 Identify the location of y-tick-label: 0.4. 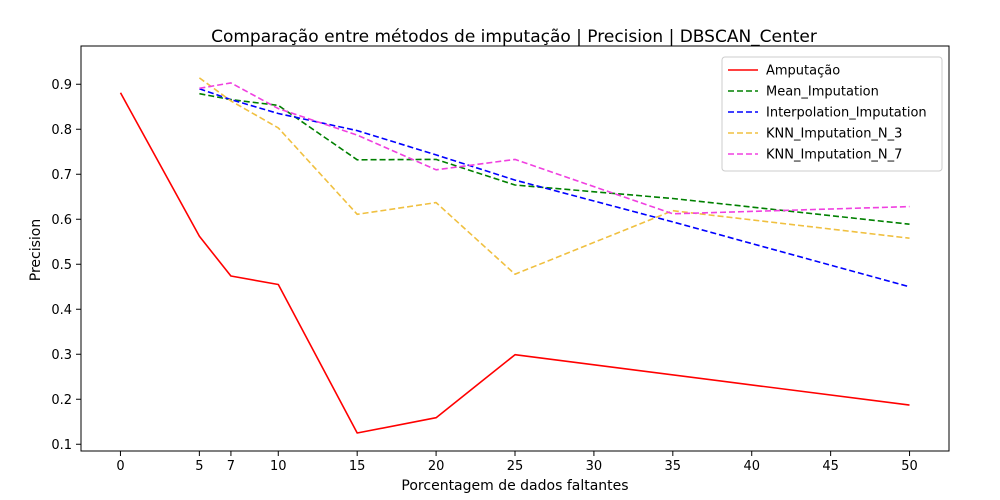
(61, 310).